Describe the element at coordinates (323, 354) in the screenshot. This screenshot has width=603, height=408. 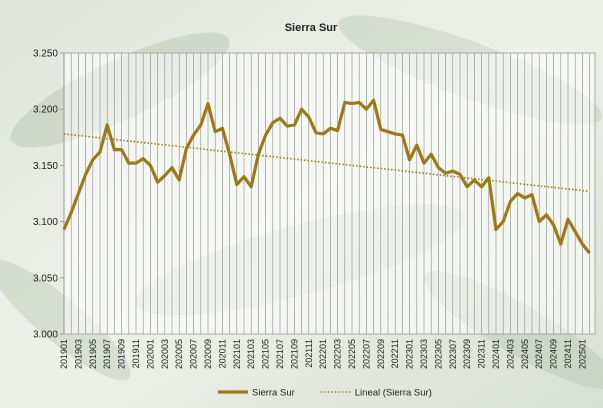
I see `x-tick-label: 202201` at that location.